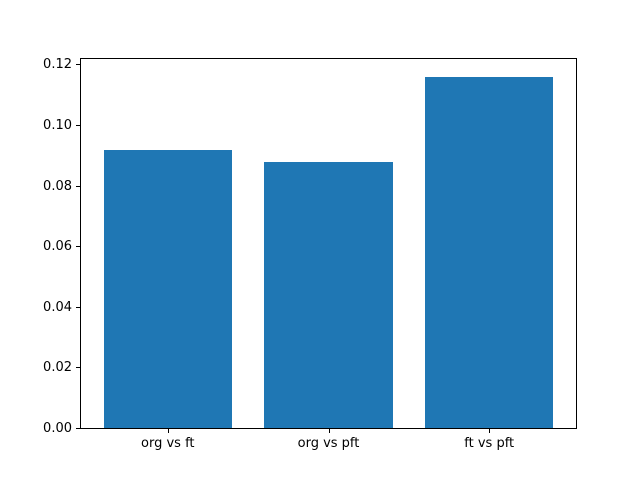 Image resolution: width=640 pixels, height=480 pixels. What do you see at coordinates (57, 368) in the screenshot?
I see `y-tick-label: 0.02` at bounding box center [57, 368].